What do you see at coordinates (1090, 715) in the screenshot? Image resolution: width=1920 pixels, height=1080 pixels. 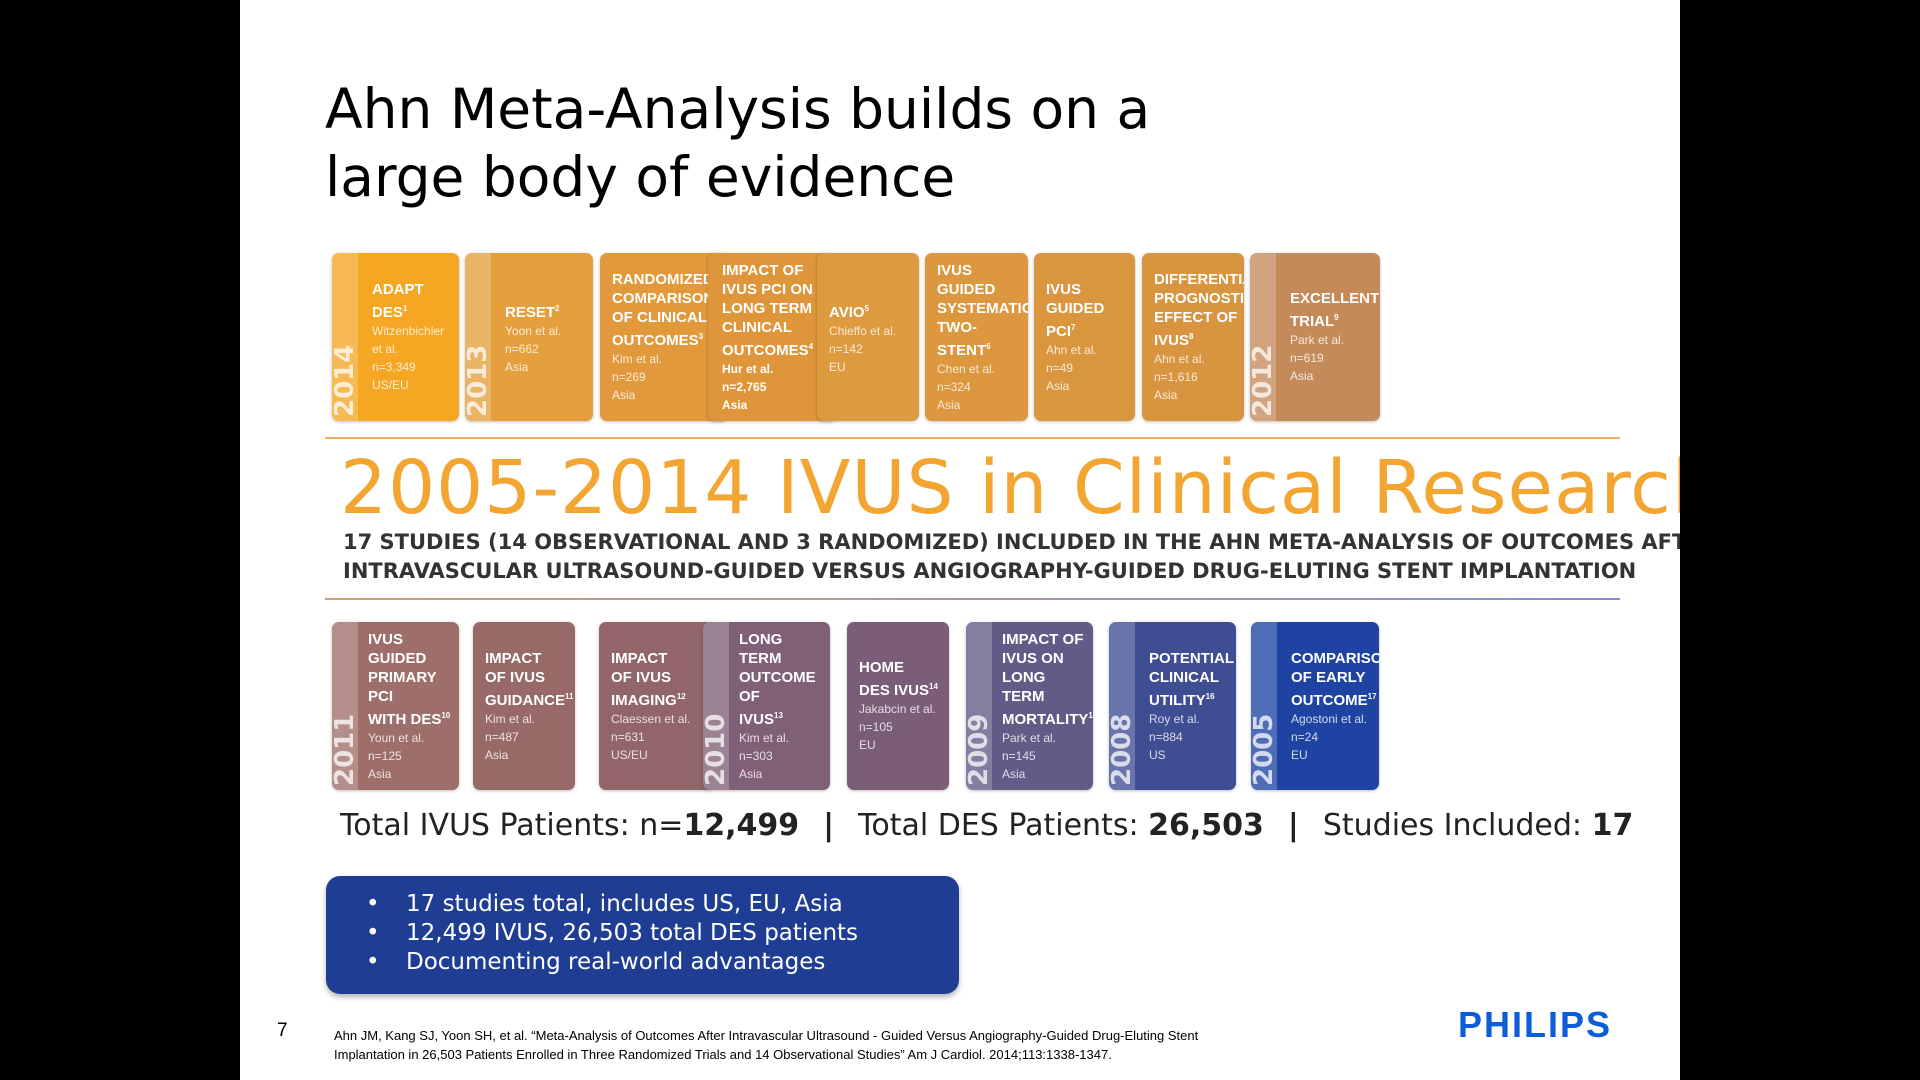 I see `card-footnote: 15` at bounding box center [1090, 715].